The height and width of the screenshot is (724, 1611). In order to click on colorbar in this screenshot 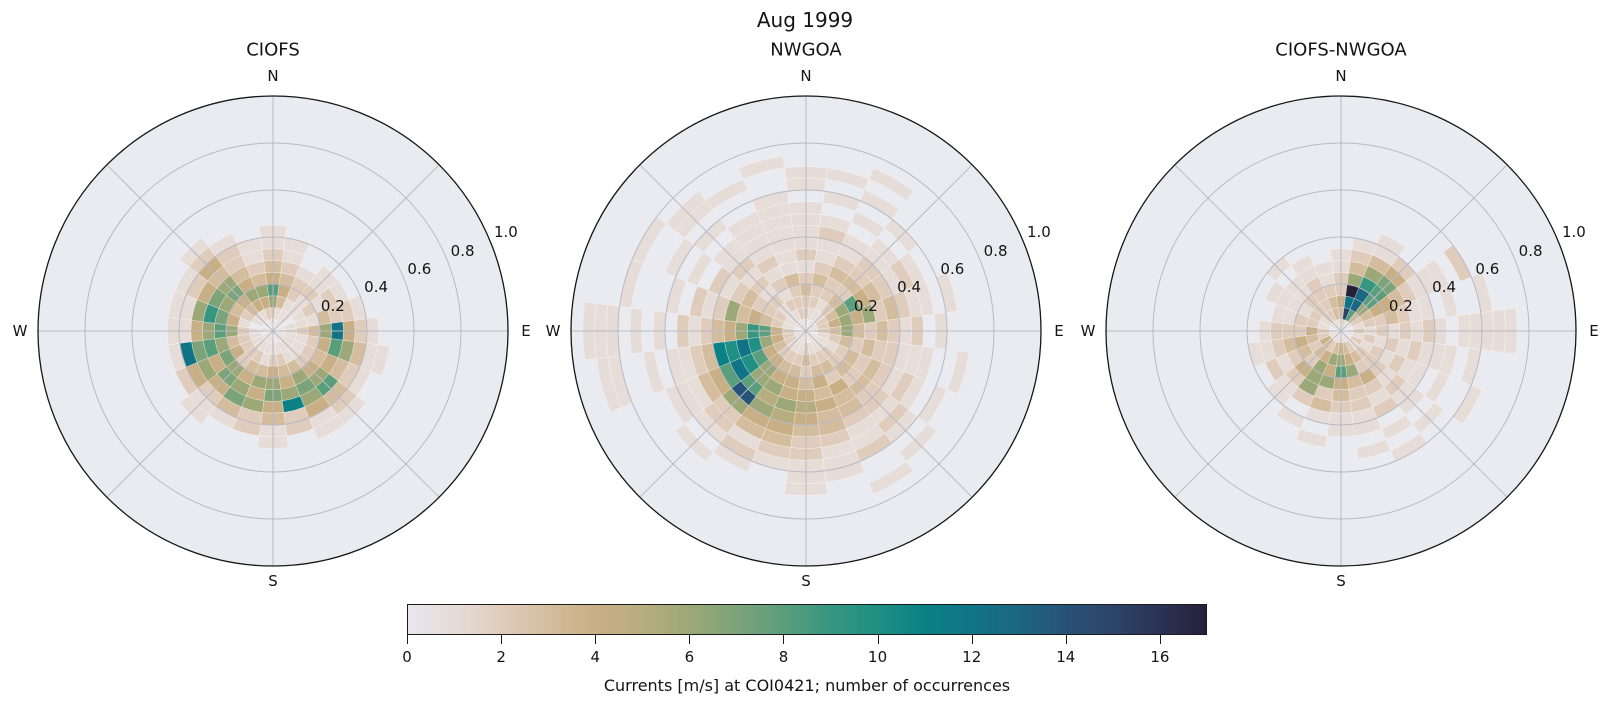, I will do `click(807, 619)`.